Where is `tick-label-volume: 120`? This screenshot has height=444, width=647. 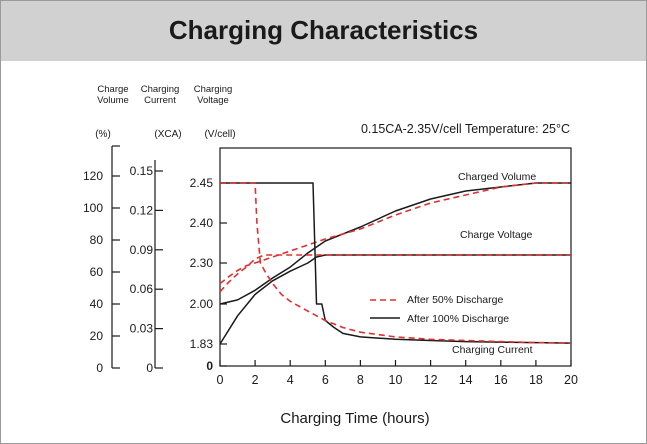 tick-label-volume: 120 is located at coordinates (93, 176).